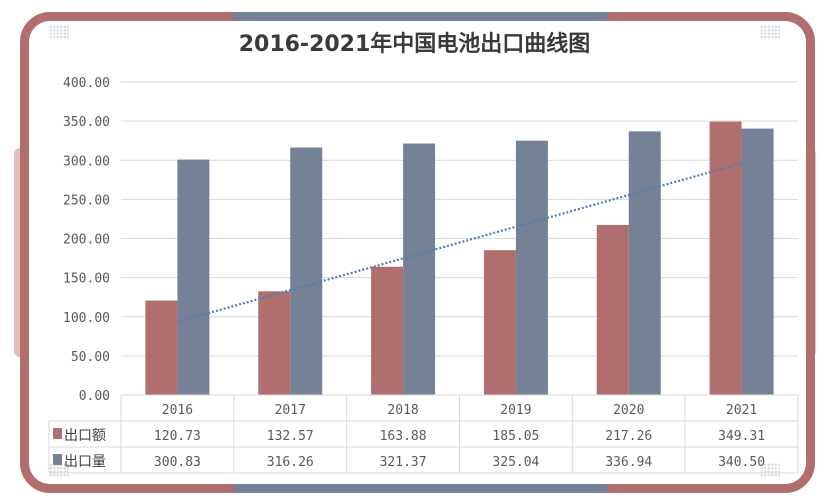 The height and width of the screenshot is (504, 829). Describe the element at coordinates (306, 271) in the screenshot. I see `bar-出口量-2017` at that location.